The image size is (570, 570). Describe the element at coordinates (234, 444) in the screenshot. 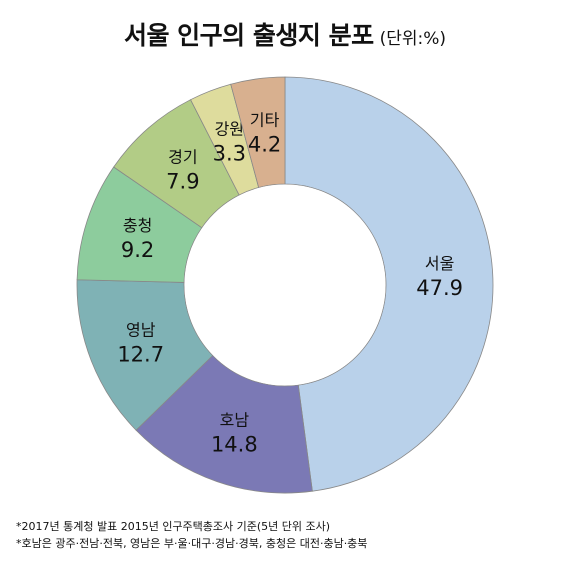

I see `slice-value-1: 14.8` at that location.